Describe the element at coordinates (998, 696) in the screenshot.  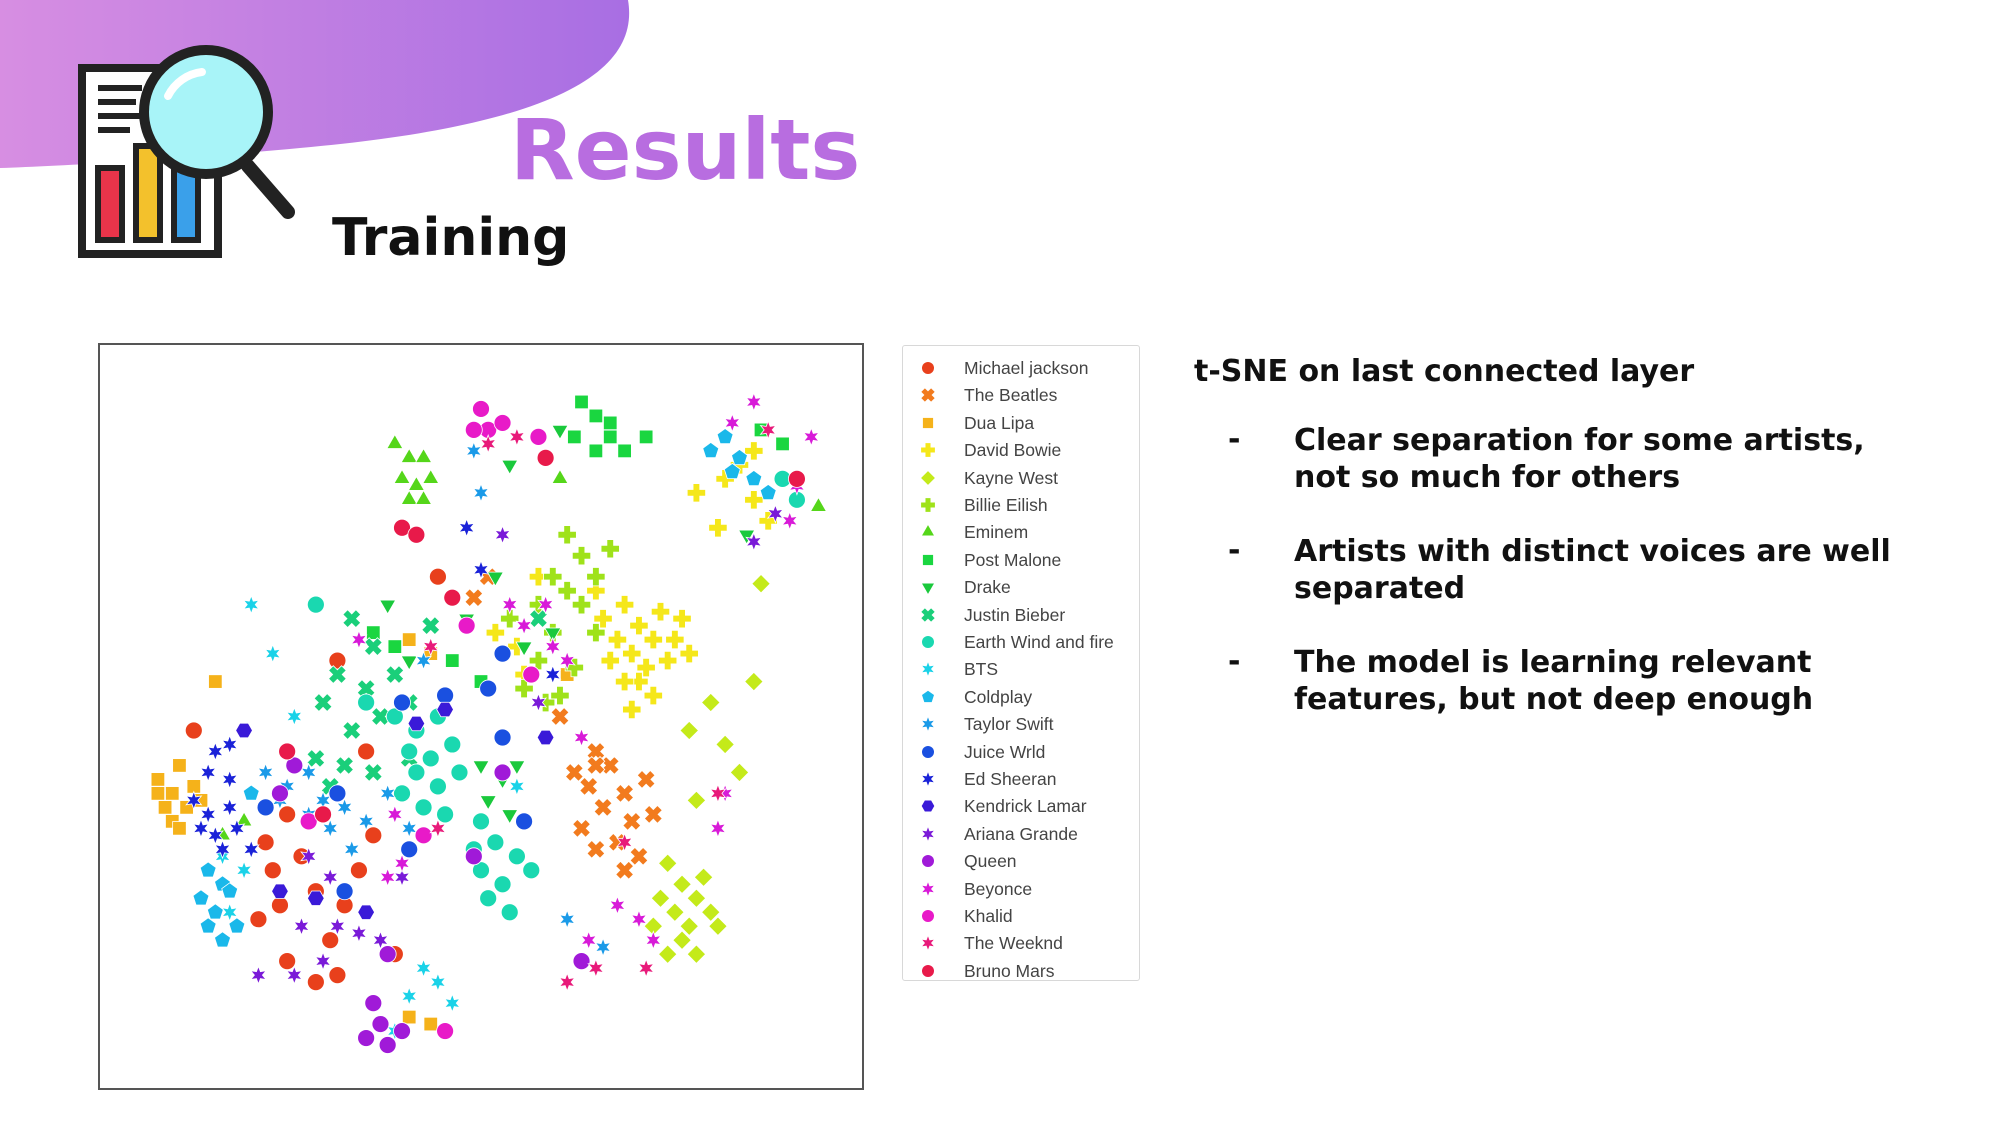
I see `legend-label: Coldplay` at that location.